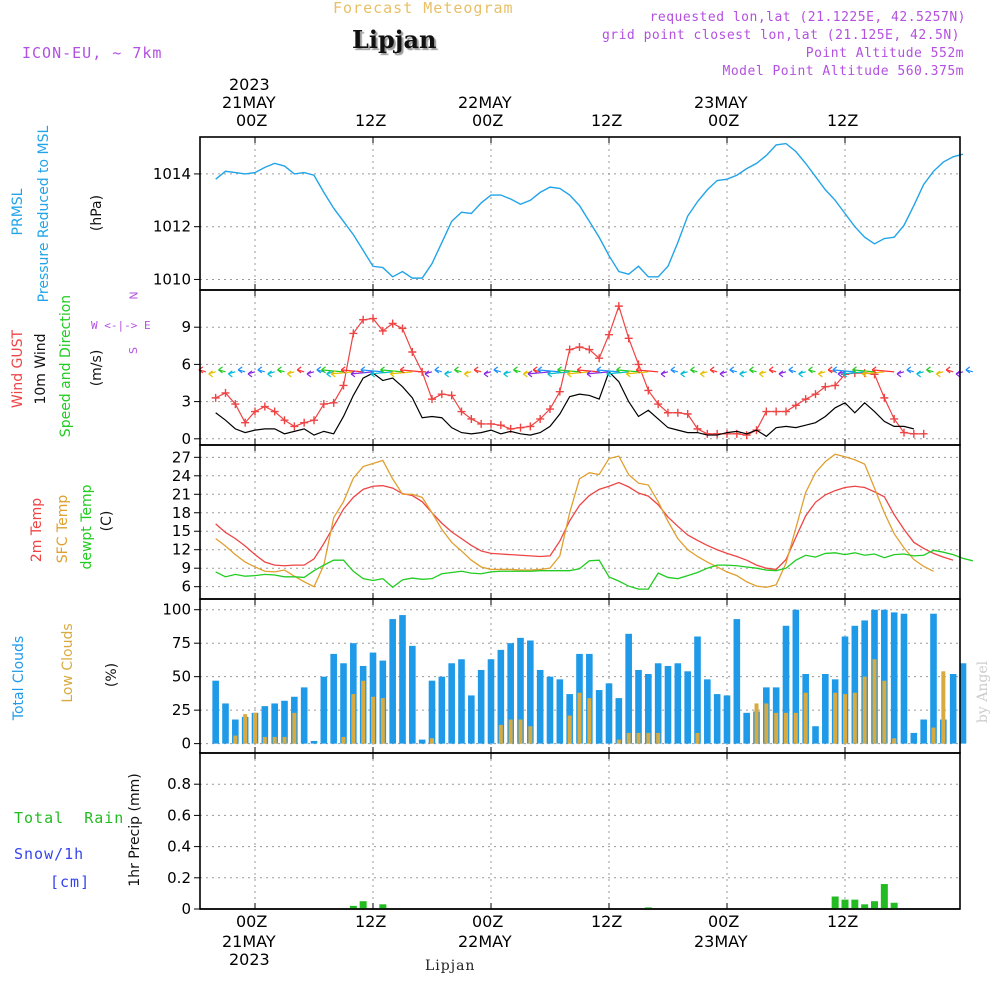 The height and width of the screenshot is (1000, 1000). What do you see at coordinates (884, 53) in the screenshot?
I see `point-altitude: Point Altitude 552m` at bounding box center [884, 53].